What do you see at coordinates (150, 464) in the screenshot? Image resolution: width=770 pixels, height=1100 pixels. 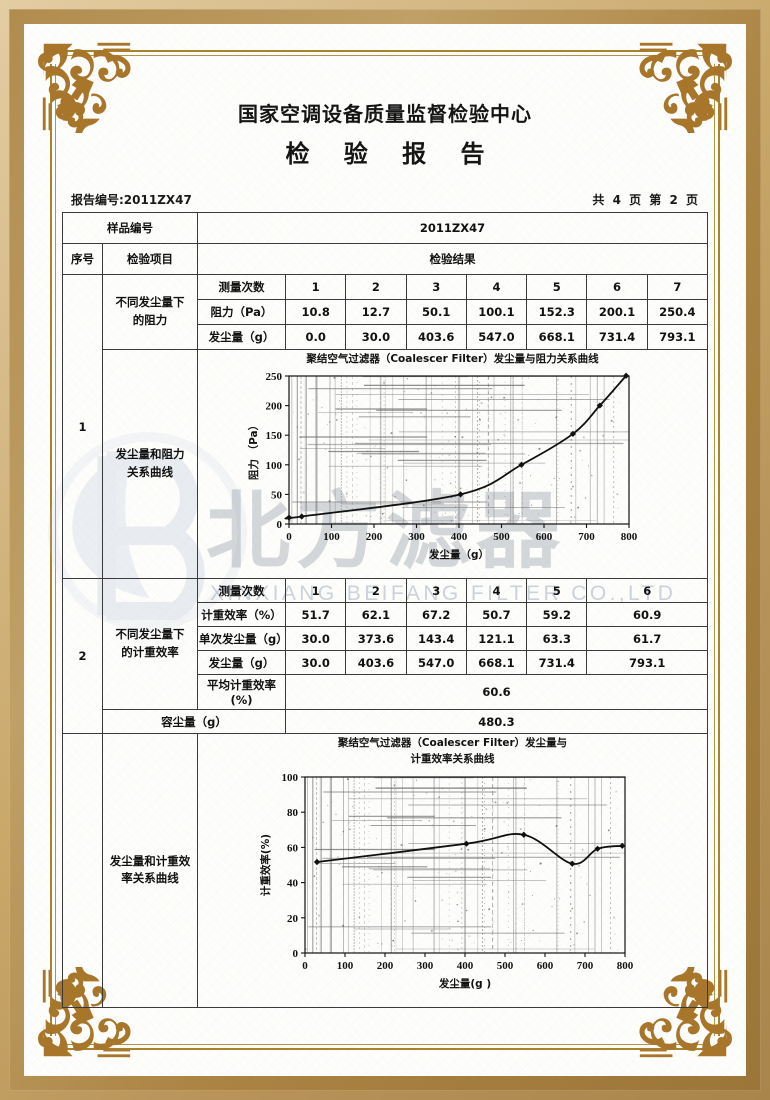 I see `section1-item-curve: 发尘量和阻力 关系曲线` at bounding box center [150, 464].